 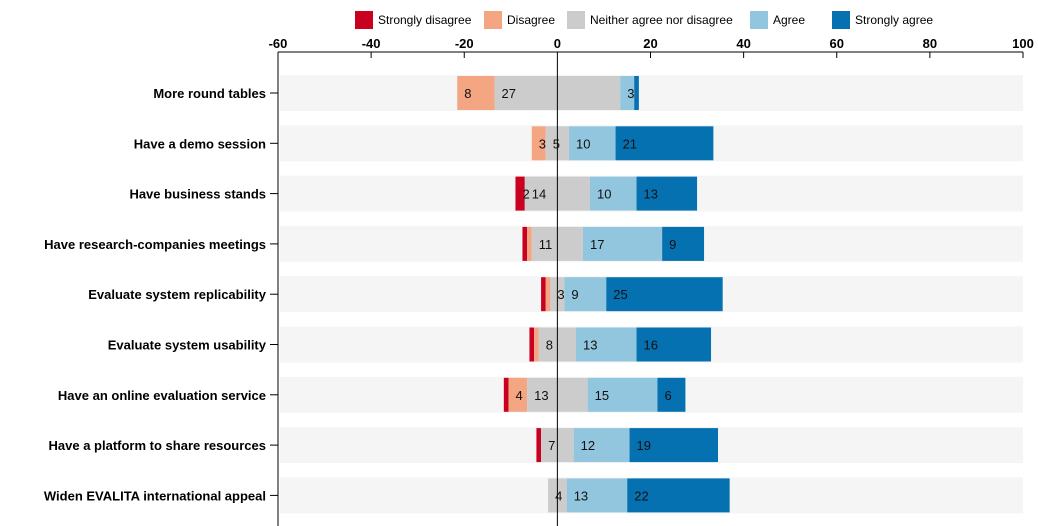 I want to click on category-label: Have a demo session, so click(x=200, y=143).